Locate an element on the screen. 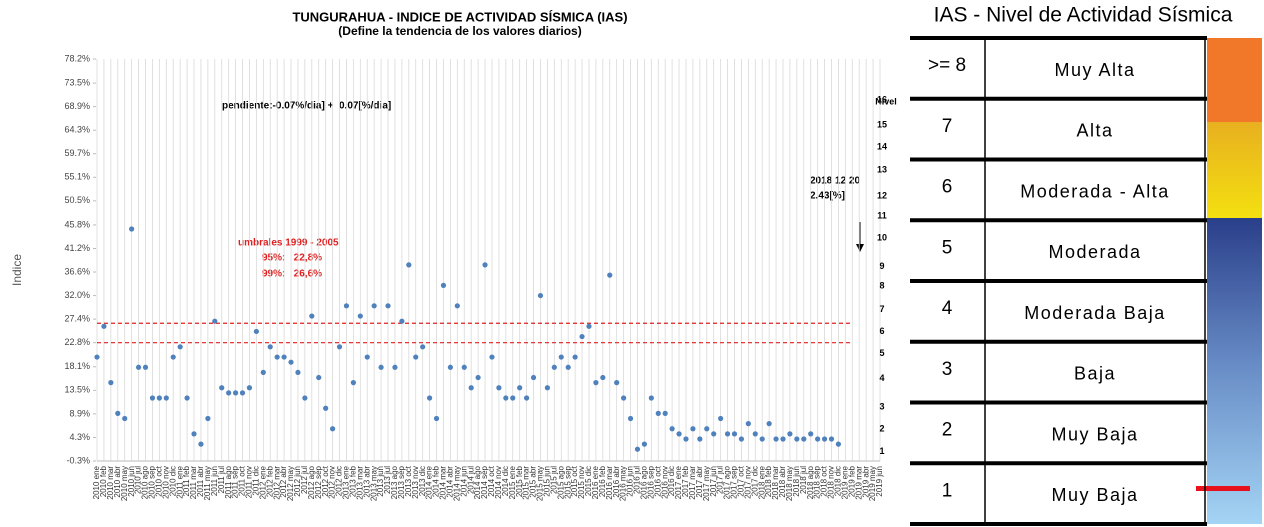 This screenshot has height=527, width=1264. y-tick-label: 73.5% is located at coordinates (77, 82).